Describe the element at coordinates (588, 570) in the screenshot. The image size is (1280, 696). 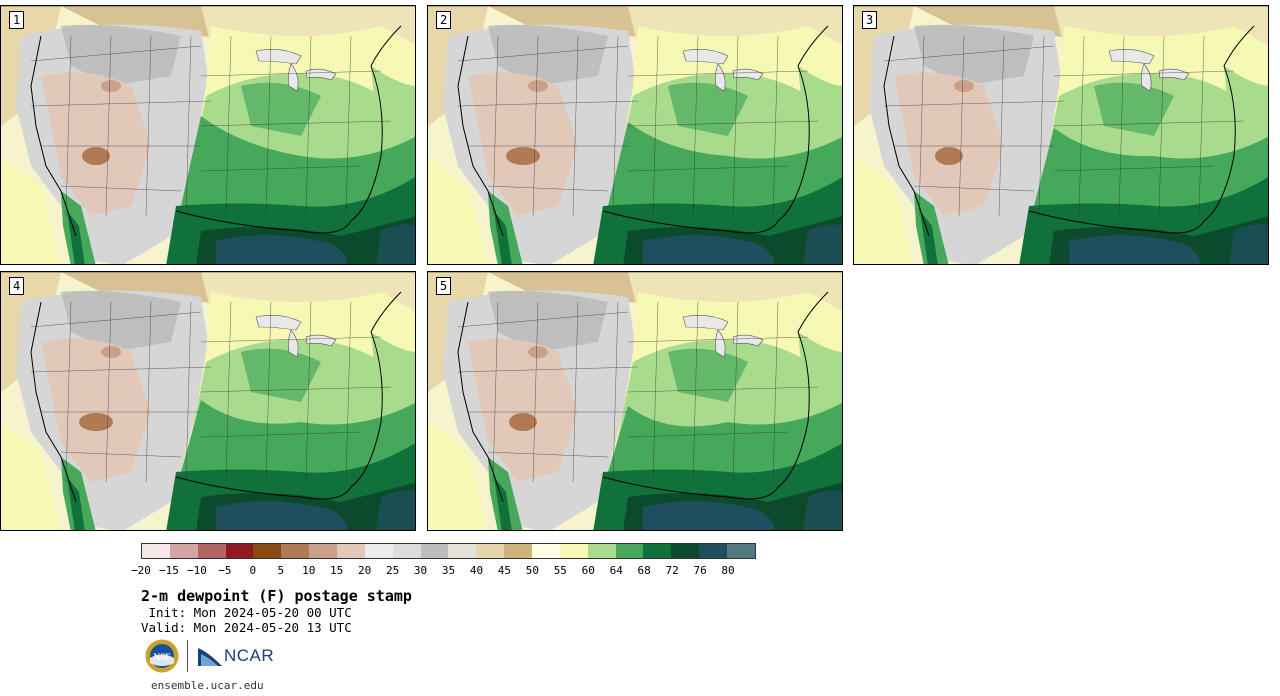
I see `colorbar-tick-label: 60` at that location.